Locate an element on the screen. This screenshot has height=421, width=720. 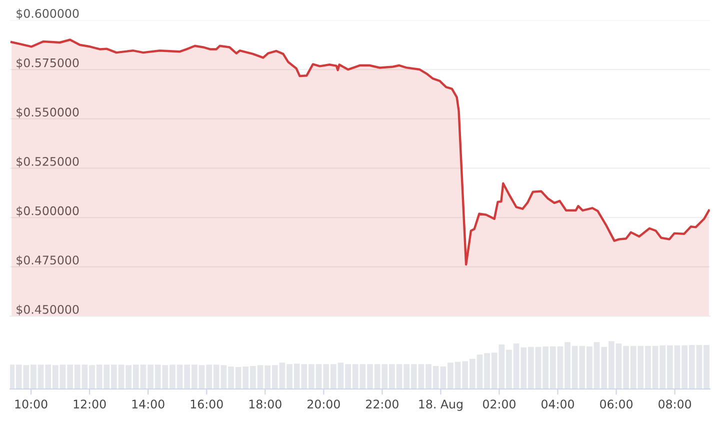
x-tick-label: 02:00 is located at coordinates (499, 404).